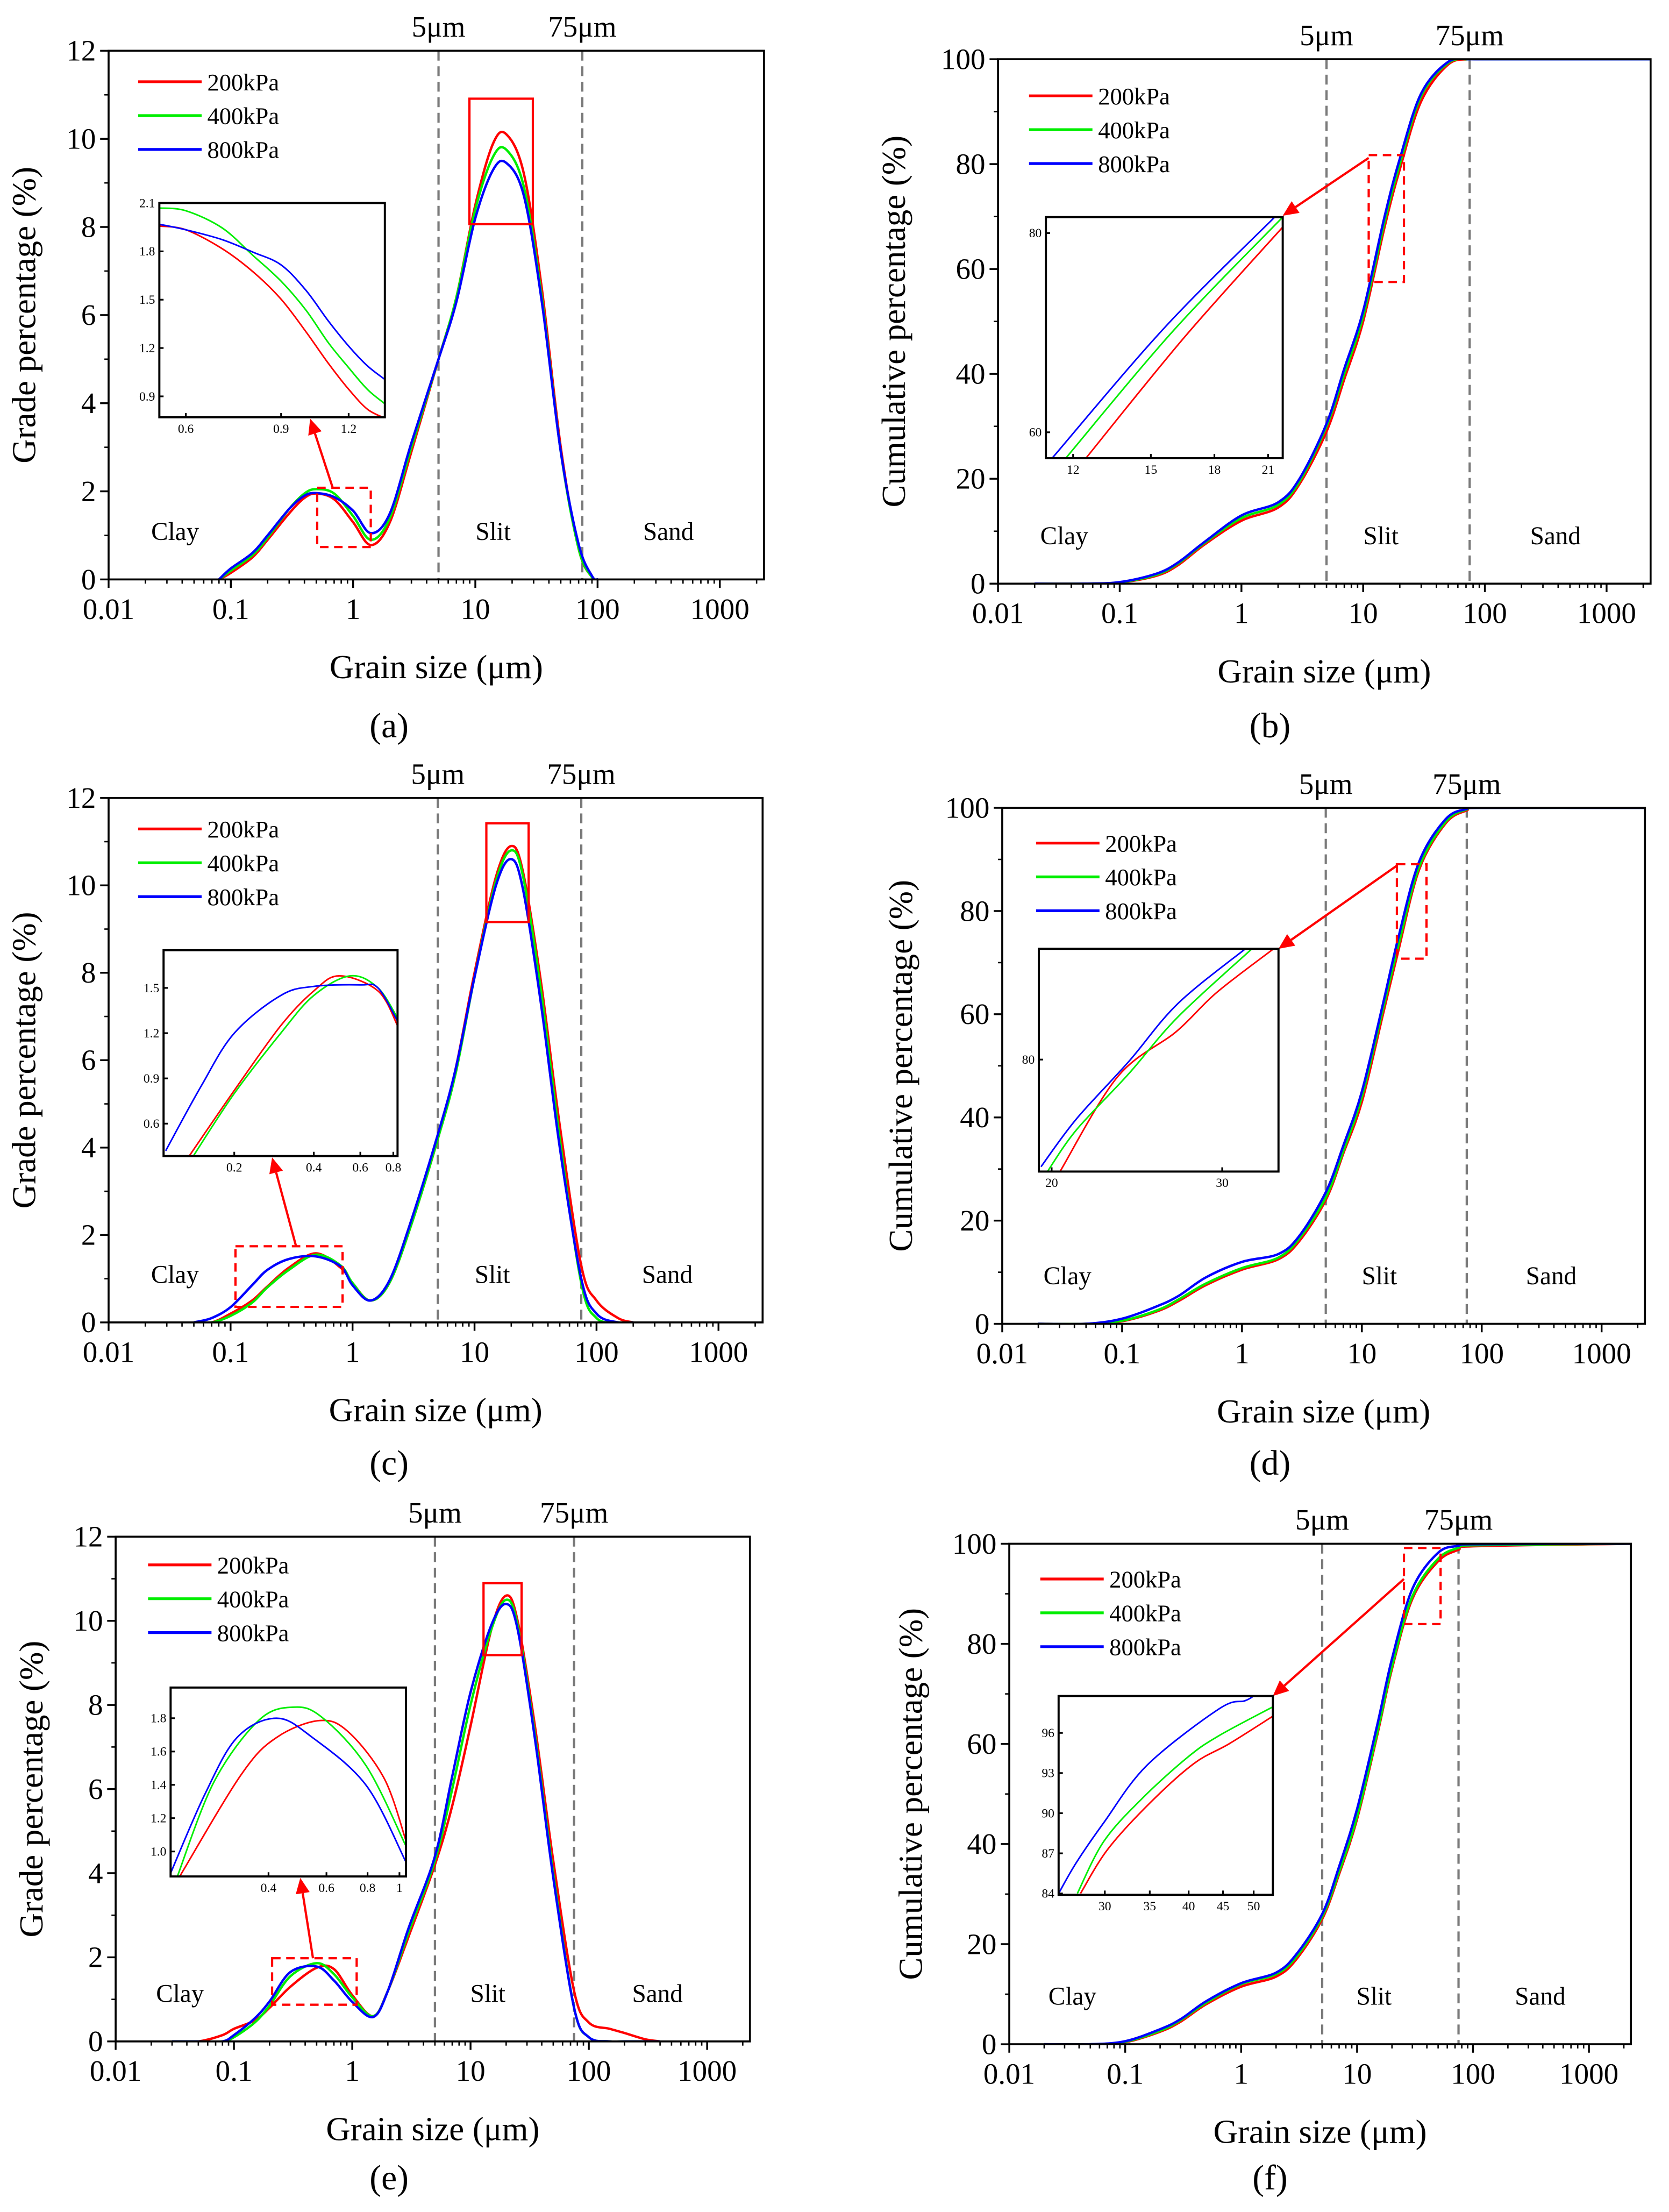  I want to click on inset-y-tick-label: 1.2, so click(158, 1819).